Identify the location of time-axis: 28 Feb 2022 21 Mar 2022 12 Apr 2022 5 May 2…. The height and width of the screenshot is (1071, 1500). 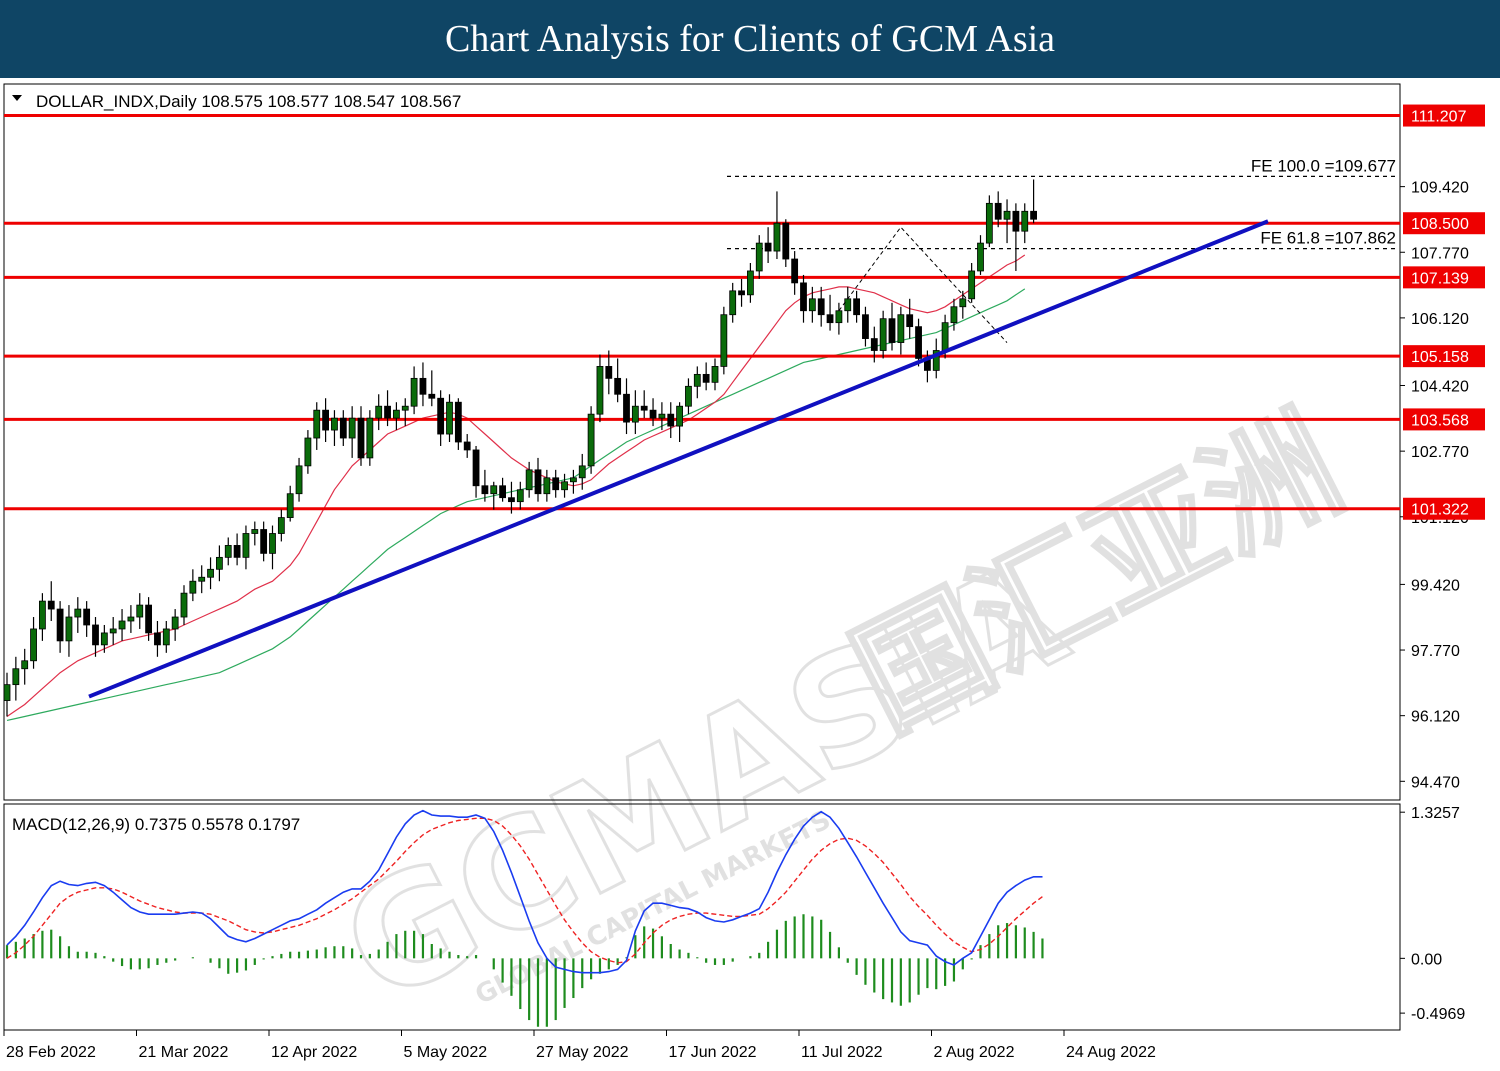
(579, 1045).